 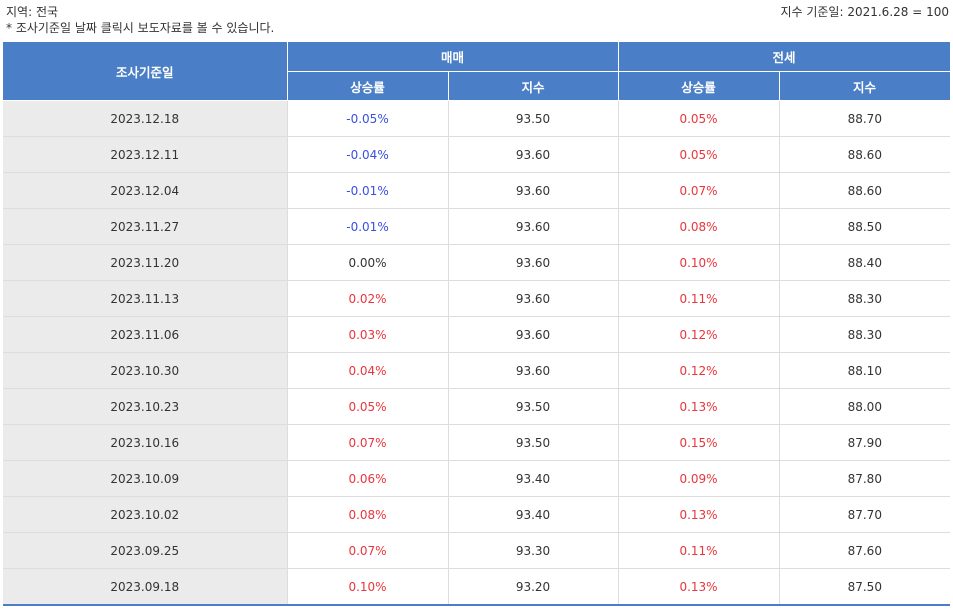 I want to click on sale-rate-cell: 0.04%, so click(x=368, y=370).